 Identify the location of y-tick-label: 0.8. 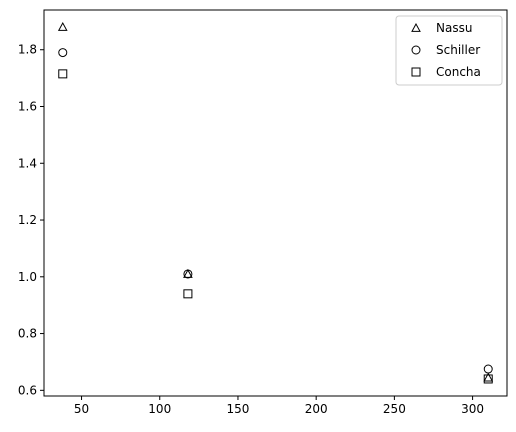
(27, 334).